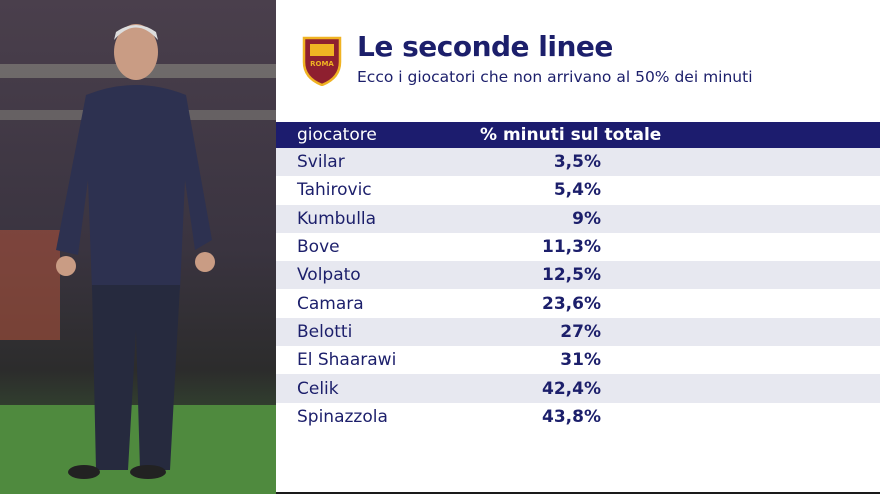  I want to click on player-name: El Shaarawi, so click(347, 360).